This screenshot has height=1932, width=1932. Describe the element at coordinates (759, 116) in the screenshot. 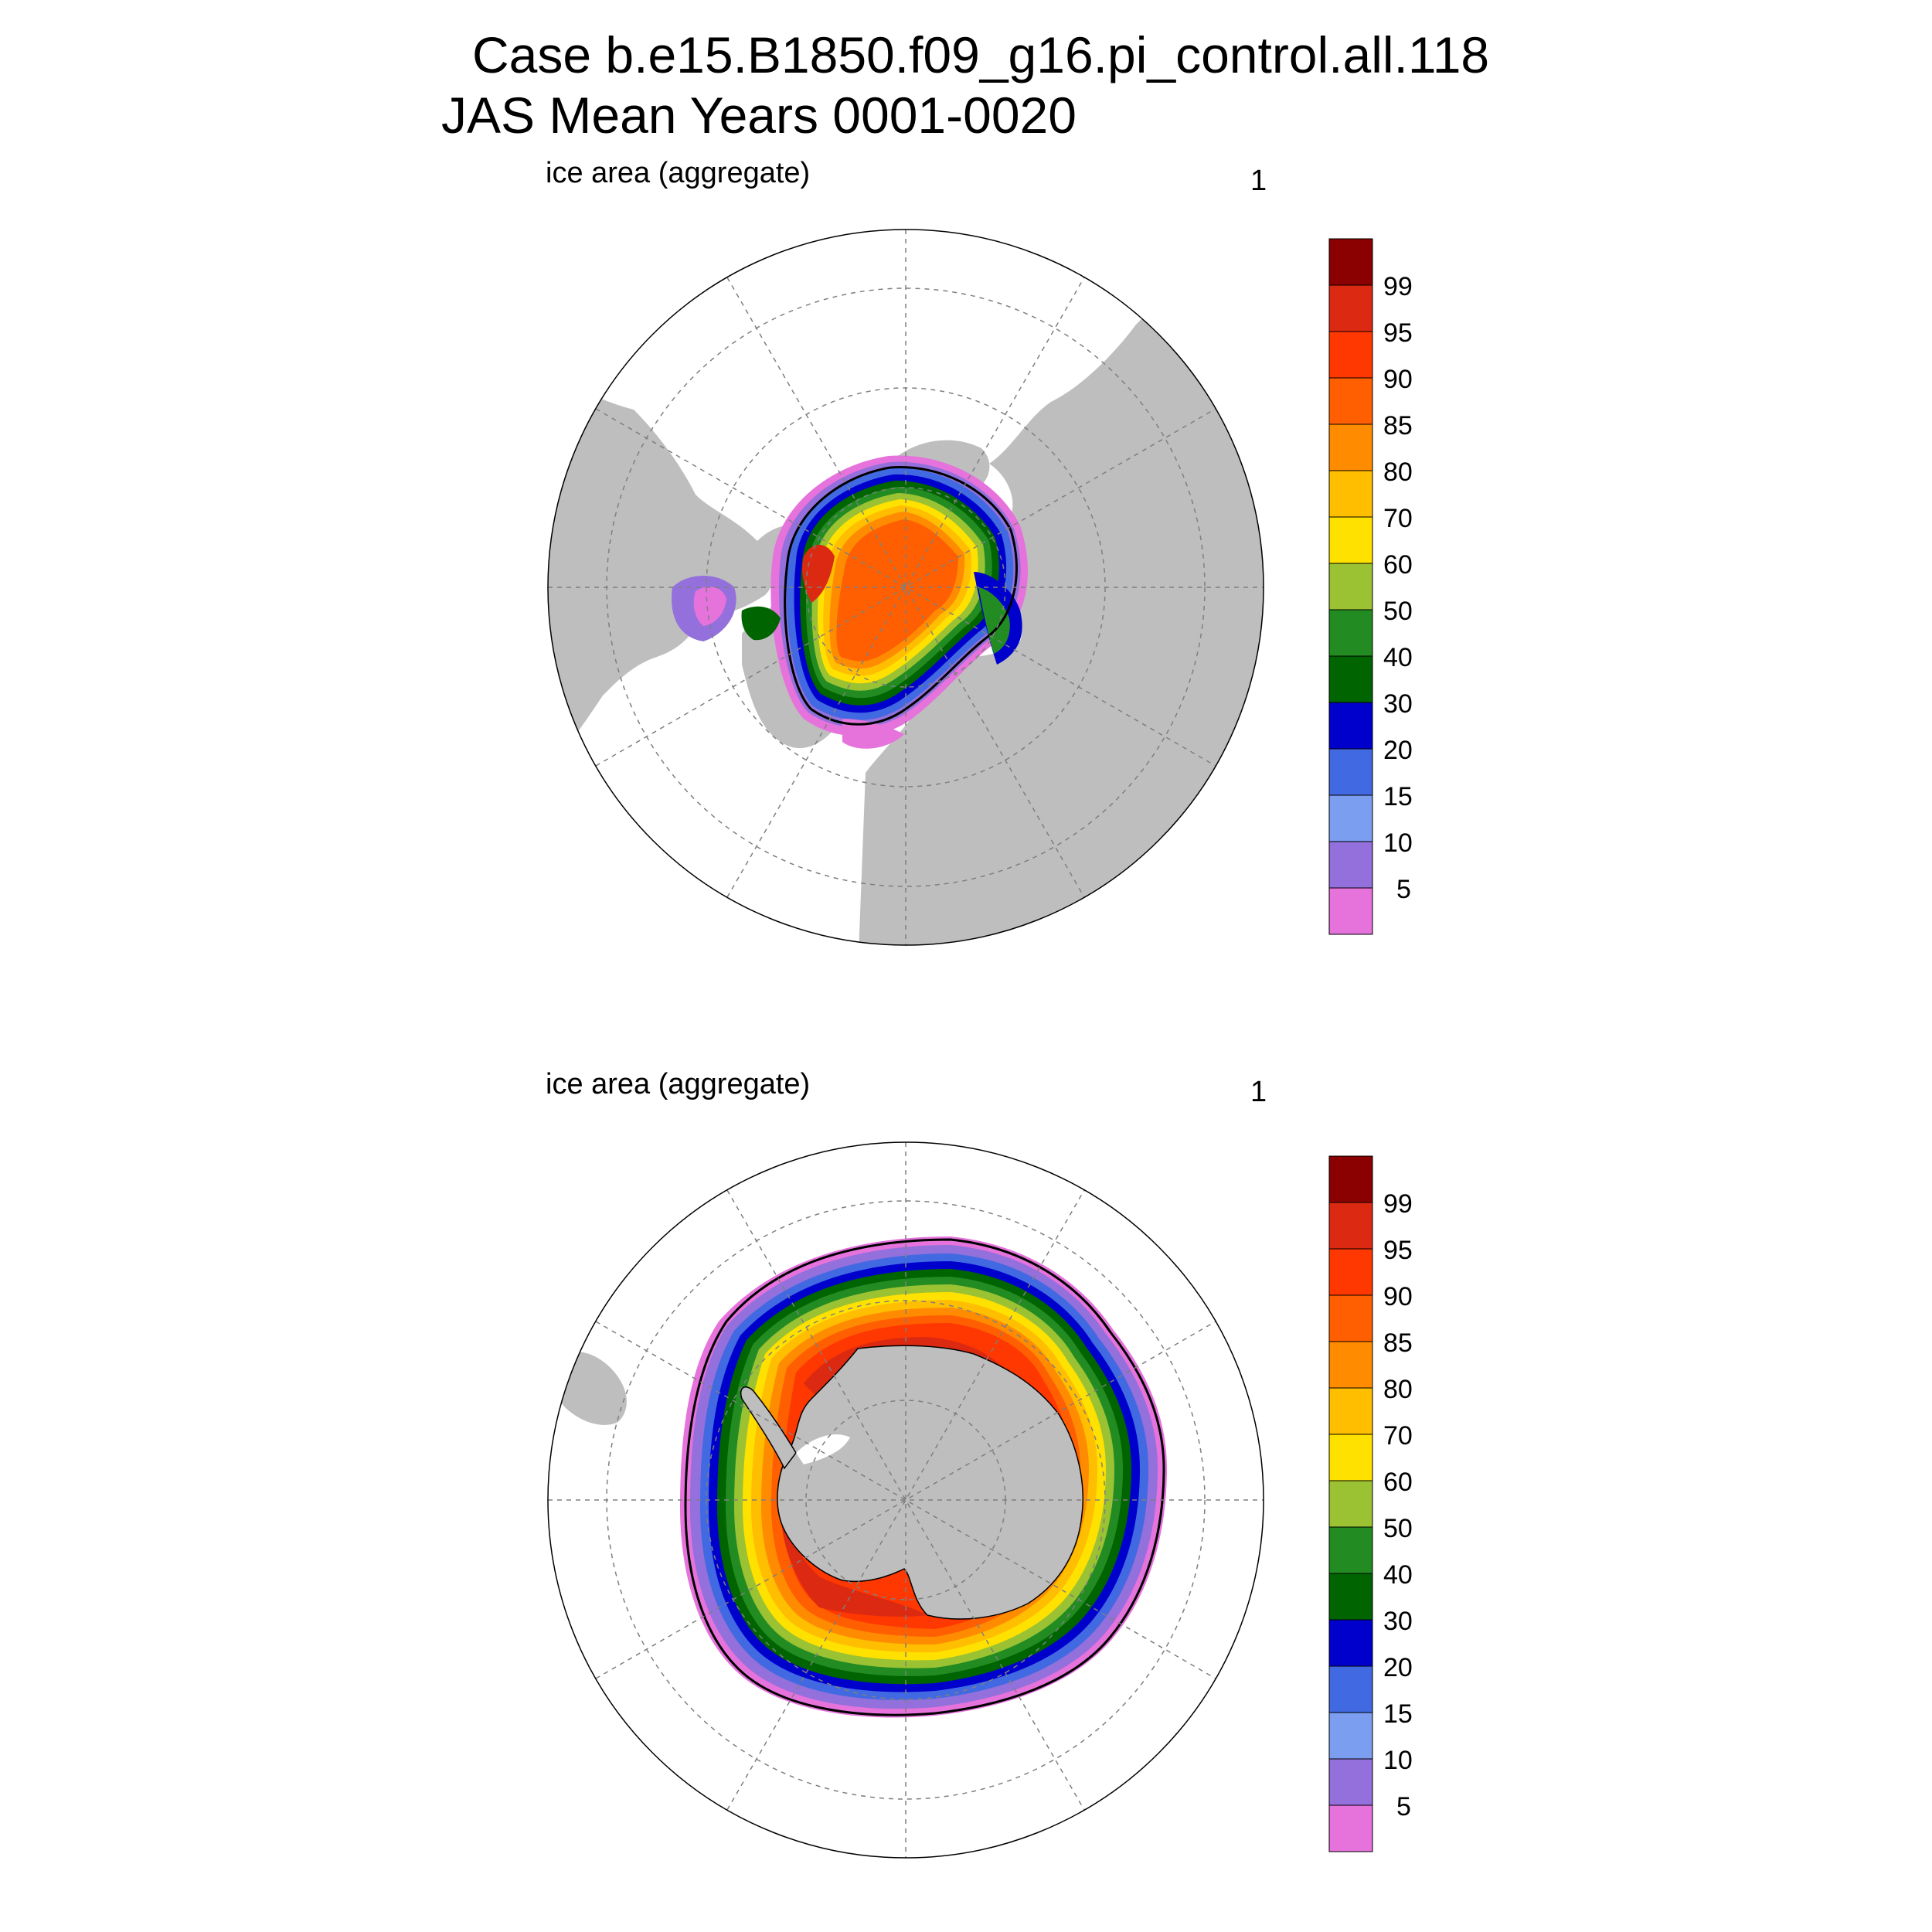

I see `figure-title-line2: JAS Mean Years 0001-0020` at that location.